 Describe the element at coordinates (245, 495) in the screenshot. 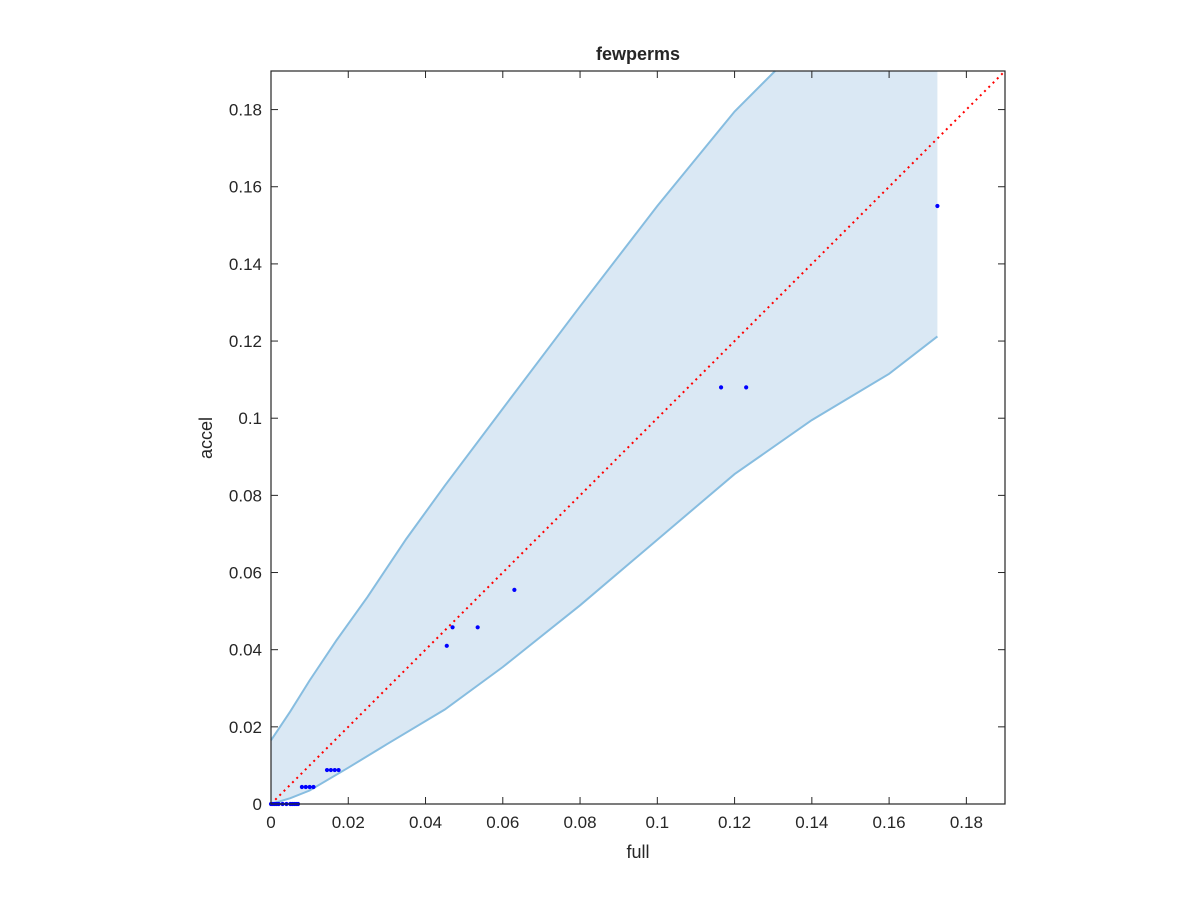

I see `y-tick-label: 0.08` at that location.